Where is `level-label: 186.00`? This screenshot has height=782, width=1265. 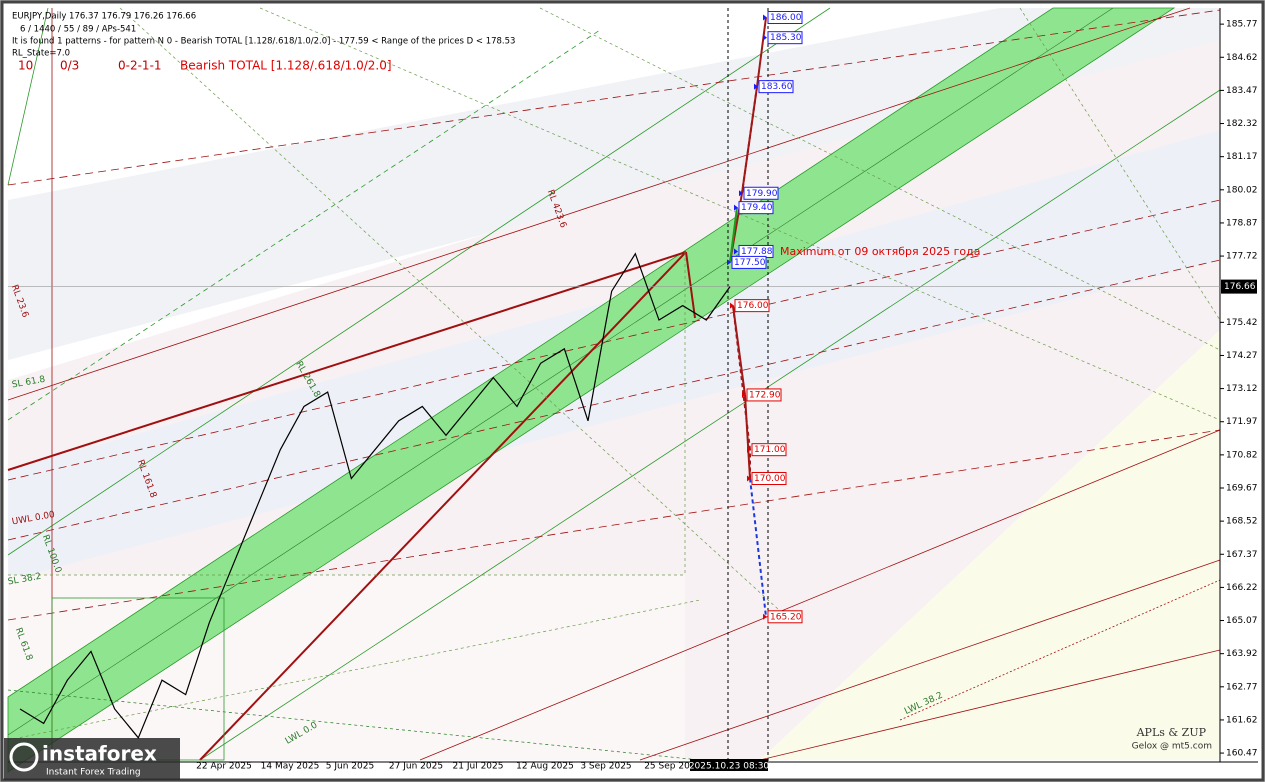
level-label: 186.00 is located at coordinates (786, 18).